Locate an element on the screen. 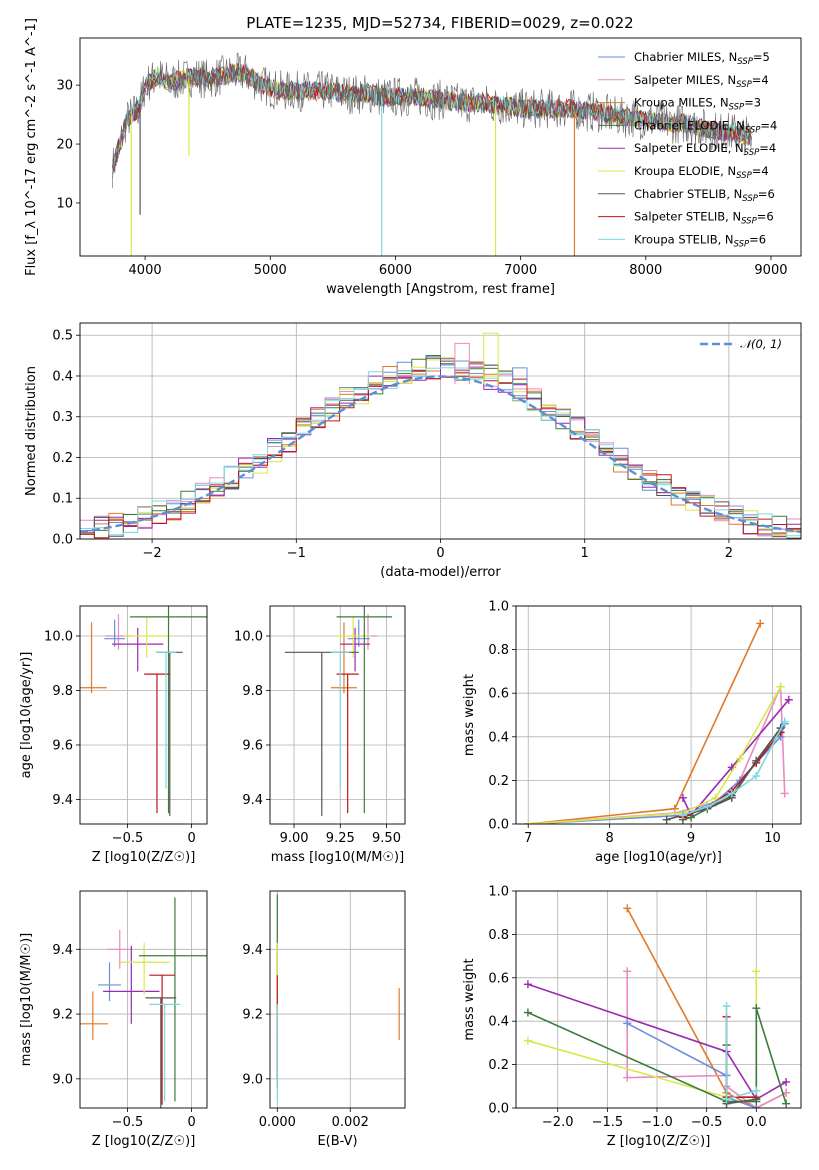 The image size is (819, 1170). x-tick-label: 6000 is located at coordinates (395, 270).